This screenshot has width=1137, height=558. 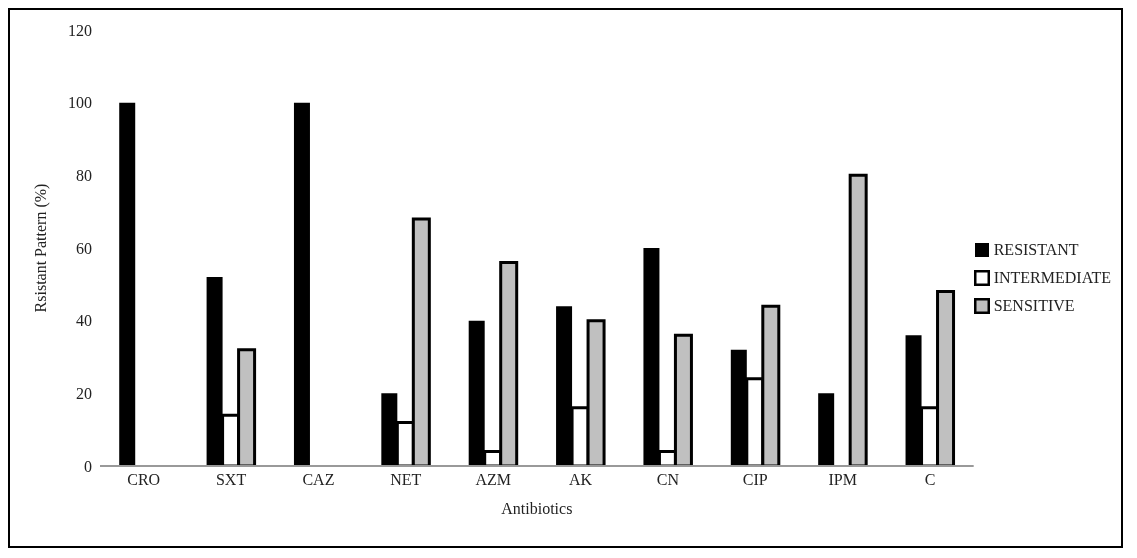 I want to click on y-tick-label: 40, so click(x=84, y=321).